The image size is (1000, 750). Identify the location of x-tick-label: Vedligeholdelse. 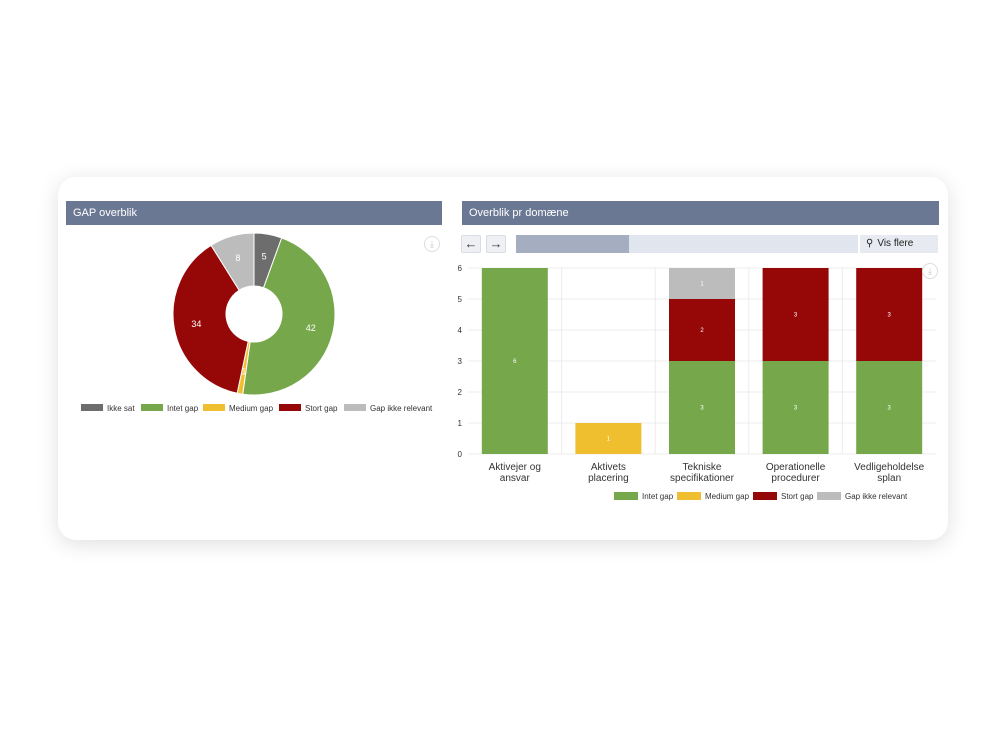
(889, 467).